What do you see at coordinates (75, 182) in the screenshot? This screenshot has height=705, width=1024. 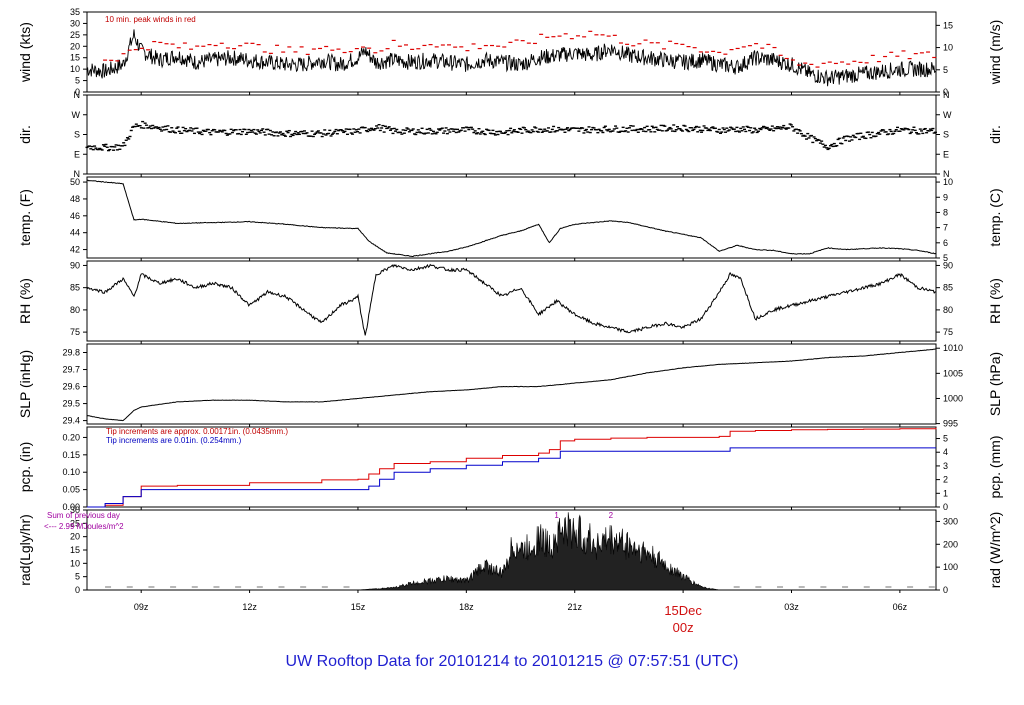 I see `ytick-label-left: 50` at bounding box center [75, 182].